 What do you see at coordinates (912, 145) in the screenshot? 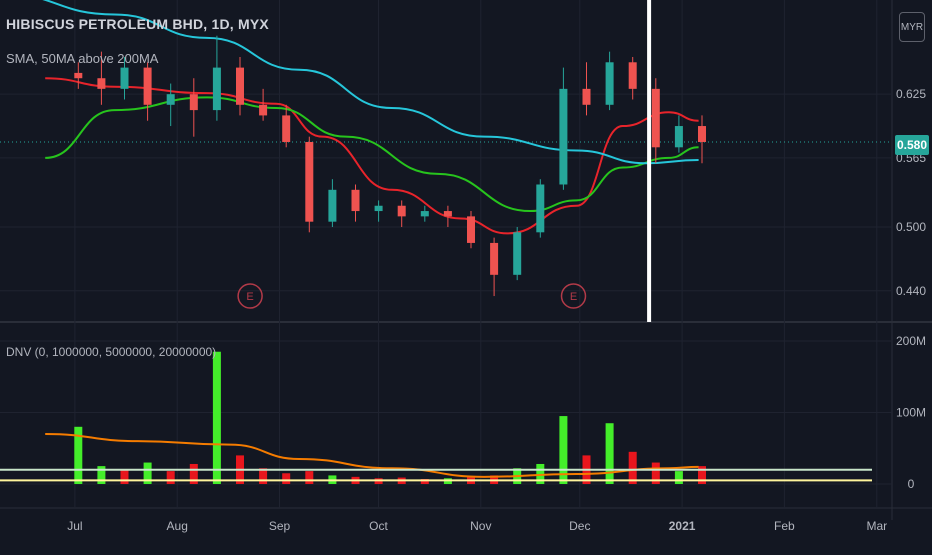
I see `last-price-tag: 0.580` at bounding box center [912, 145].